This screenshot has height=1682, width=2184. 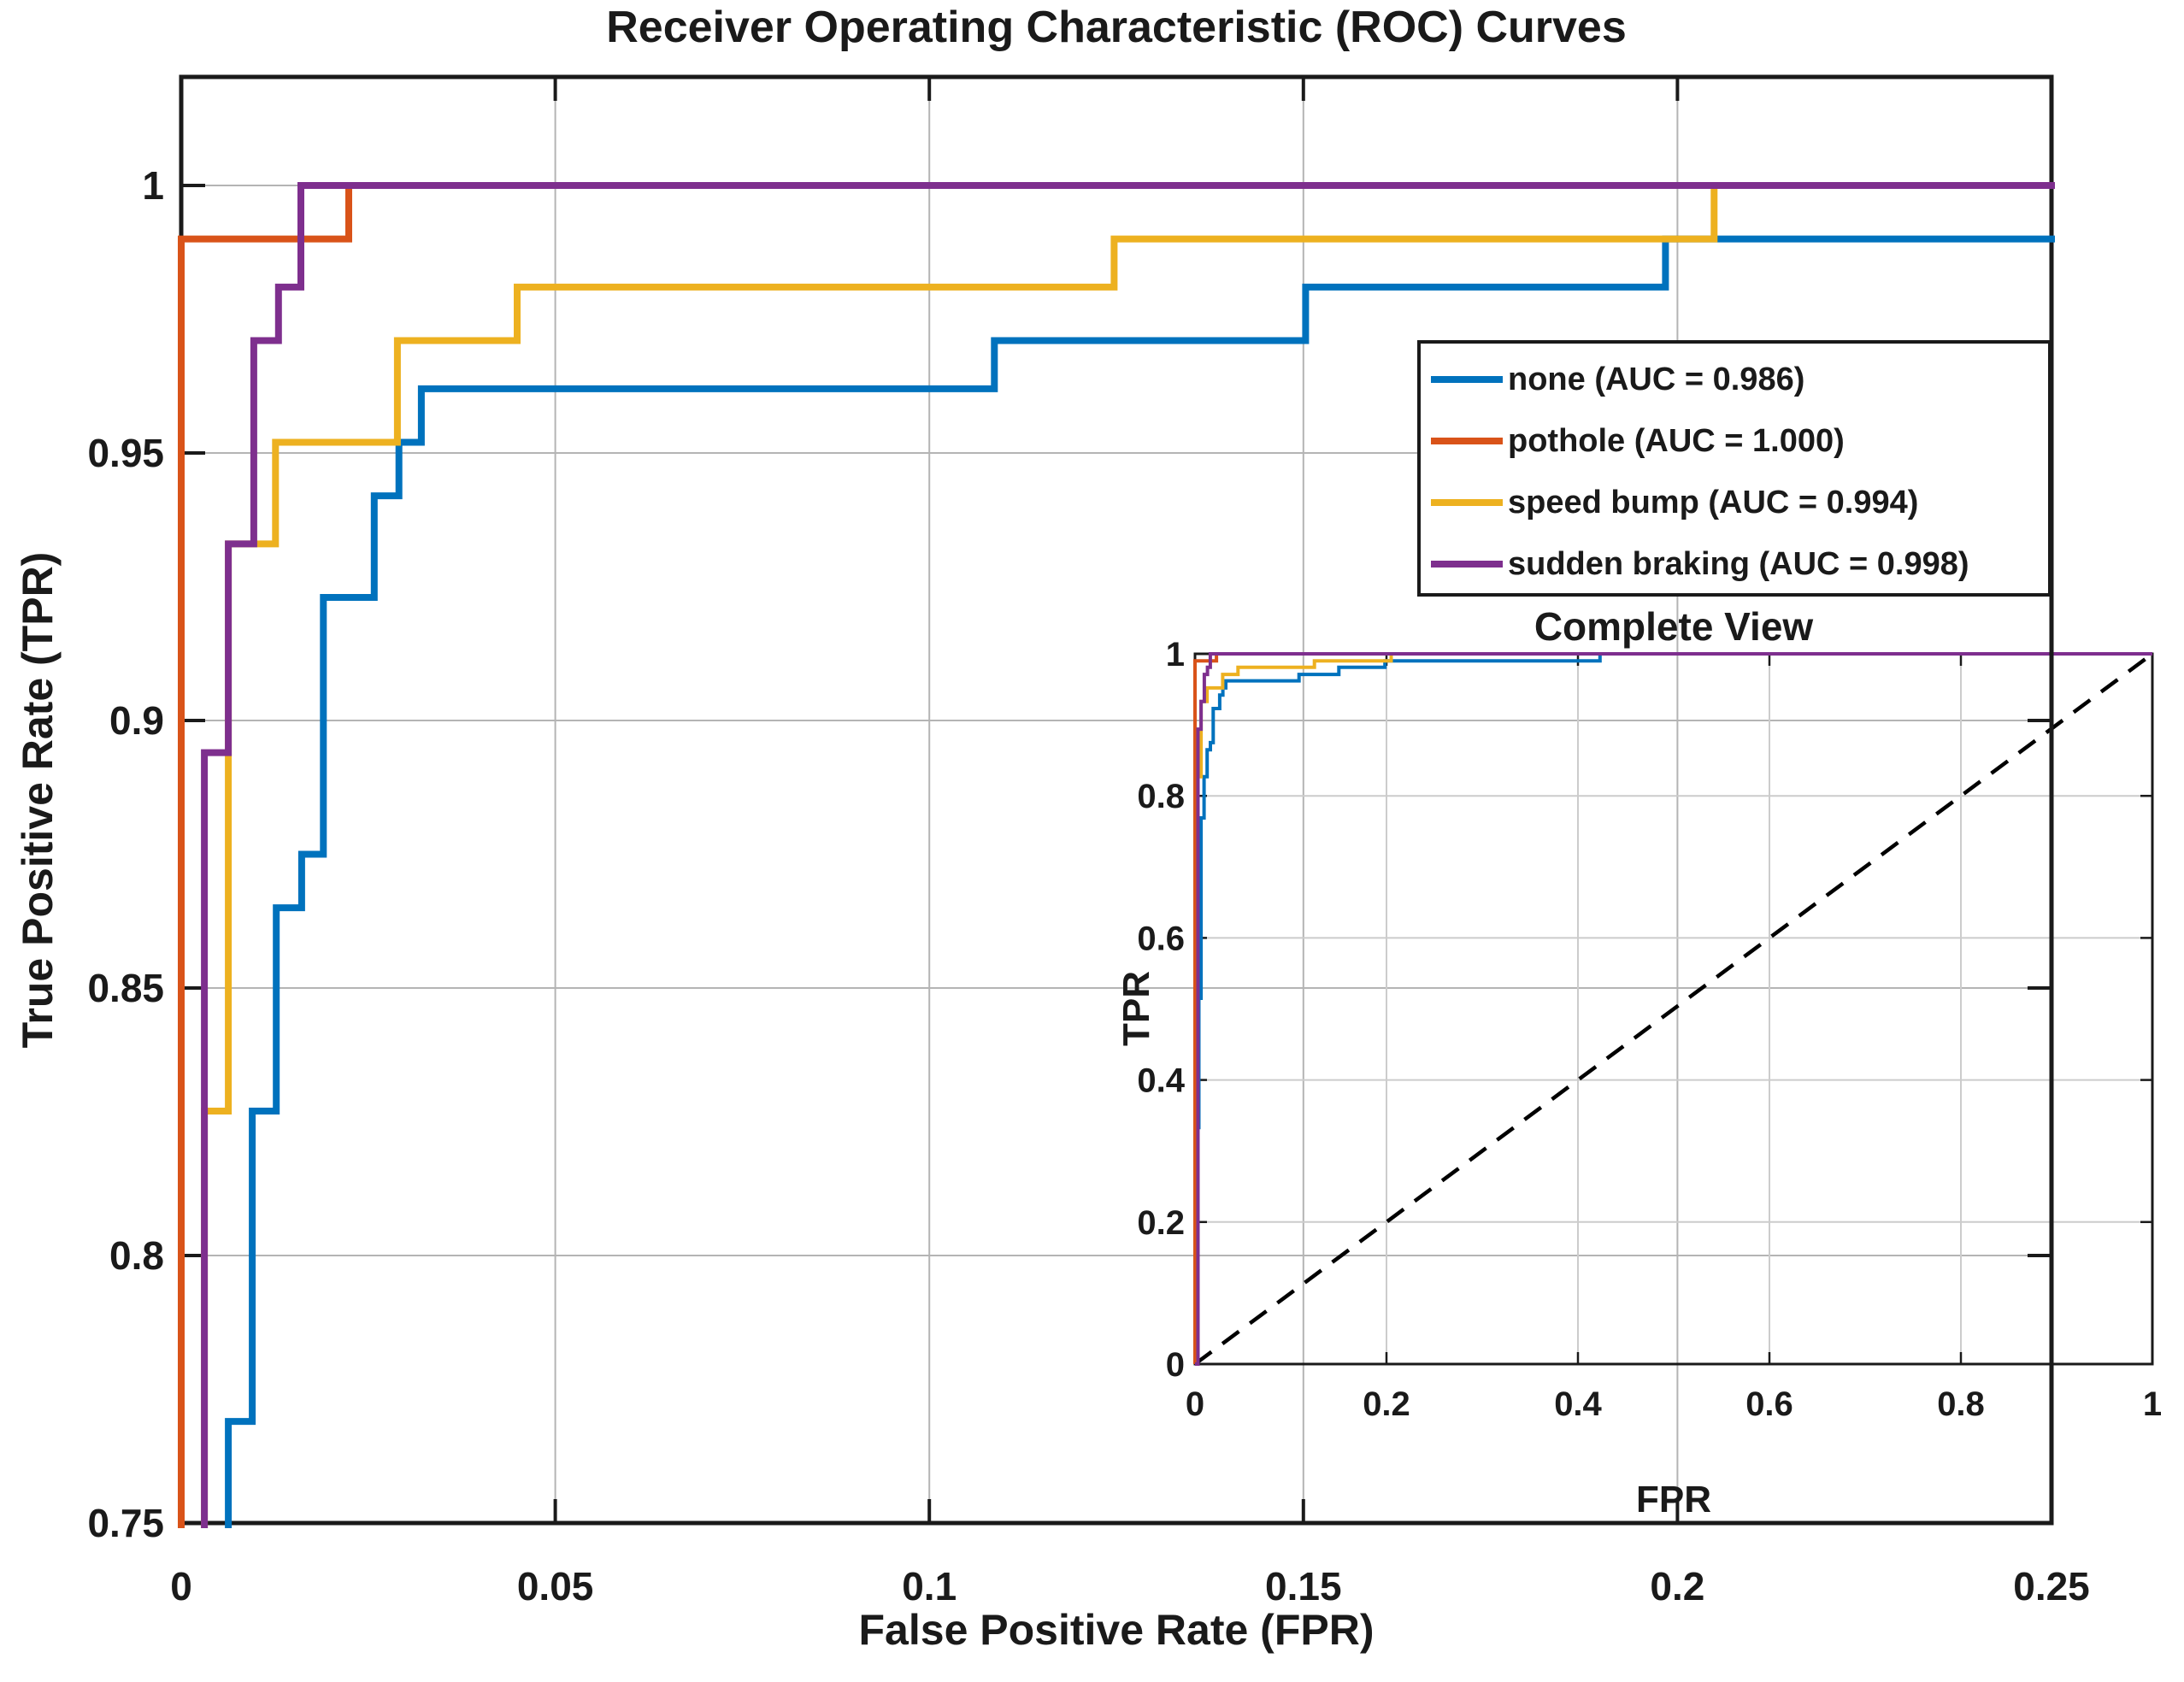 I want to click on inset-x-tick-label: 0.6, so click(x=1769, y=1404).